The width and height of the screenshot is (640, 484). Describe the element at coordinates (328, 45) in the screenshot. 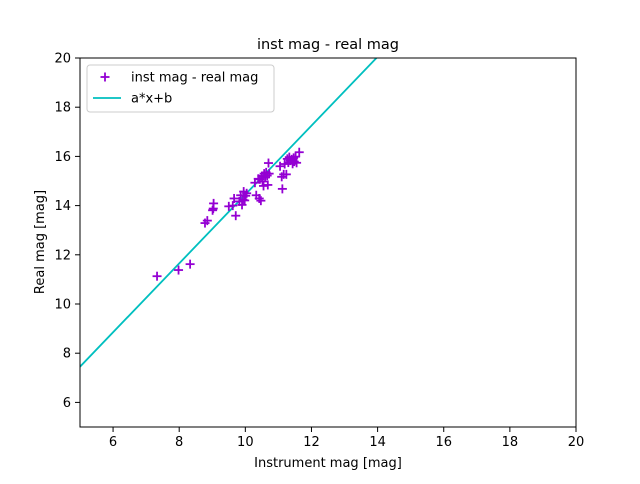

I see `chart-title: inst mag - real mag` at that location.